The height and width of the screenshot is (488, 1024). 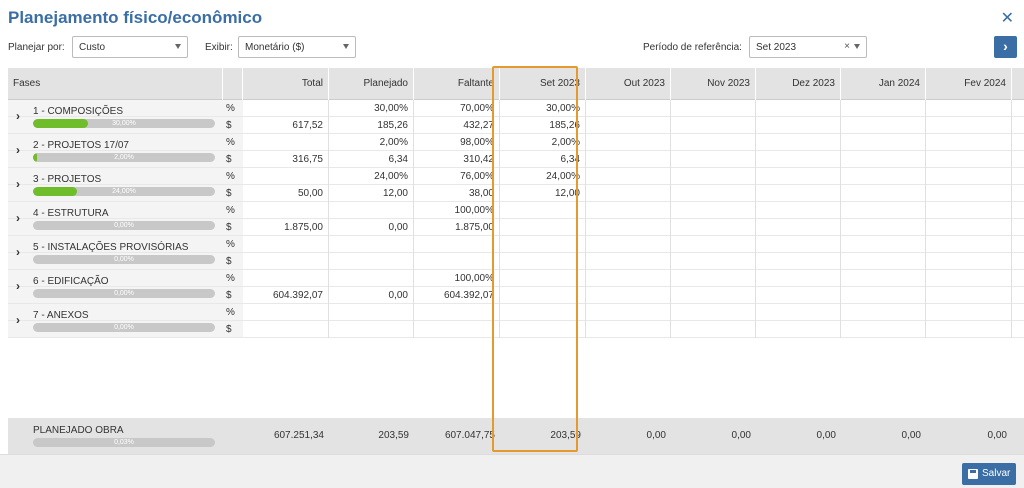 What do you see at coordinates (1007, 18) in the screenshot?
I see `close-icon: ✕` at bounding box center [1007, 18].